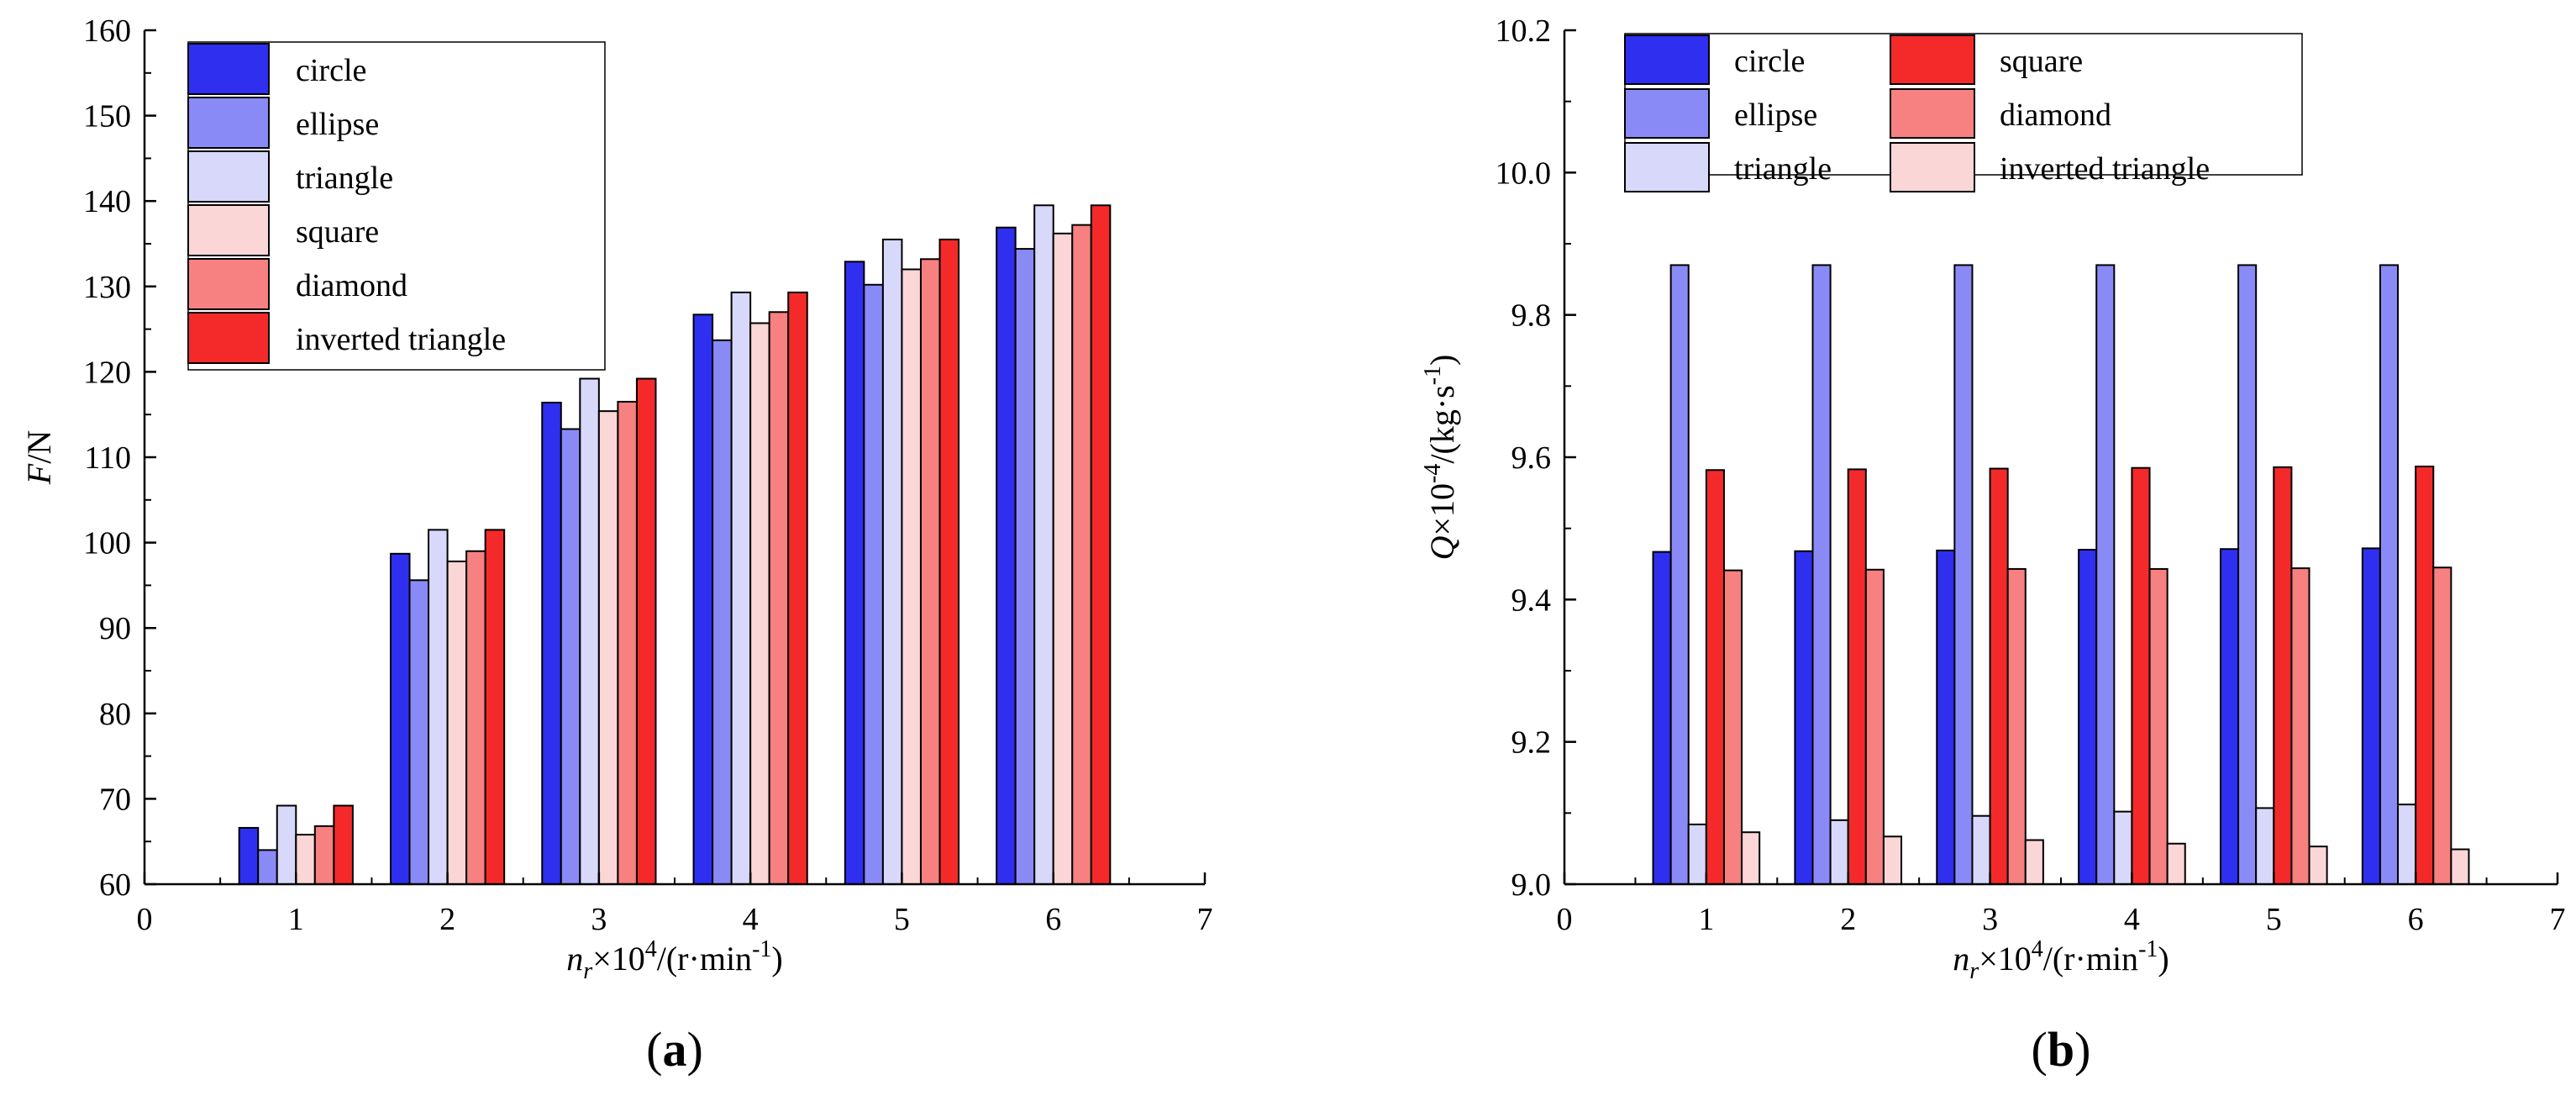  What do you see at coordinates (107, 287) in the screenshot?
I see `y-tick-label: 130` at bounding box center [107, 287].